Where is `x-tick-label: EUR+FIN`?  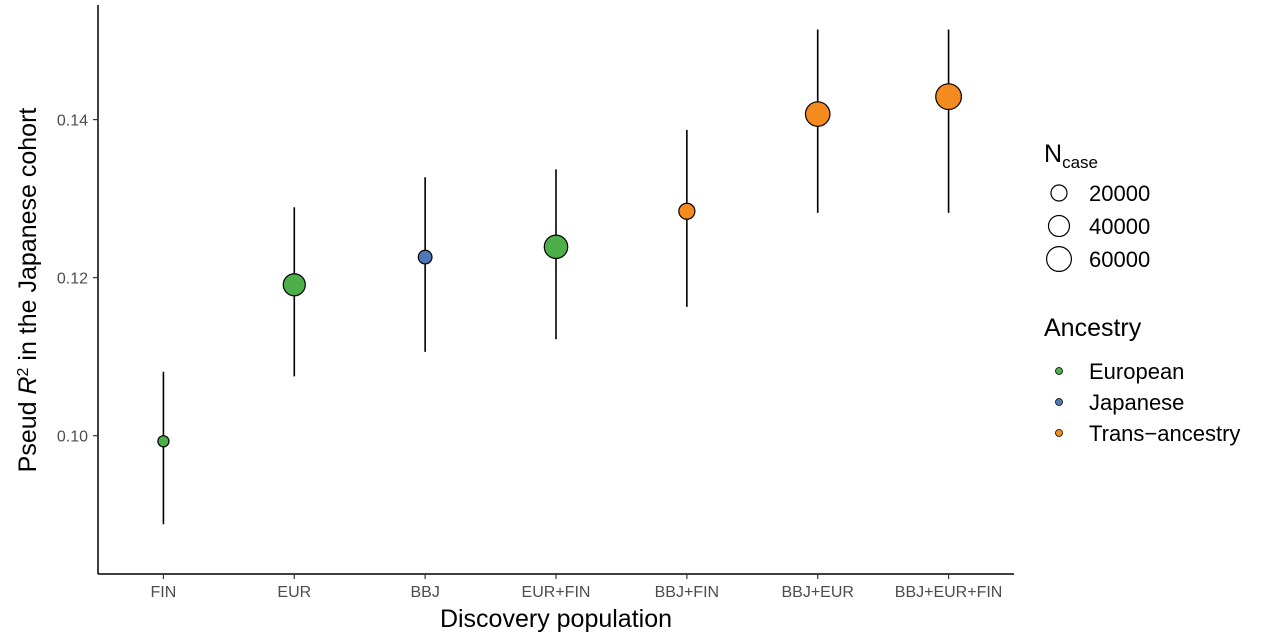 x-tick-label: EUR+FIN is located at coordinates (556, 592).